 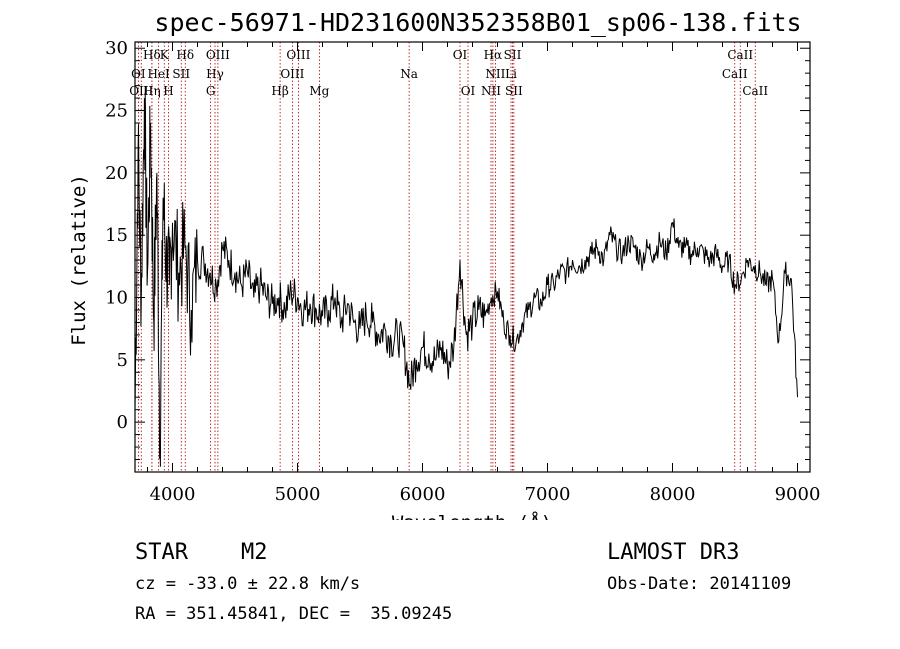 What do you see at coordinates (158, 74) in the screenshot?
I see `spectral-line-label: HeI` at bounding box center [158, 74].